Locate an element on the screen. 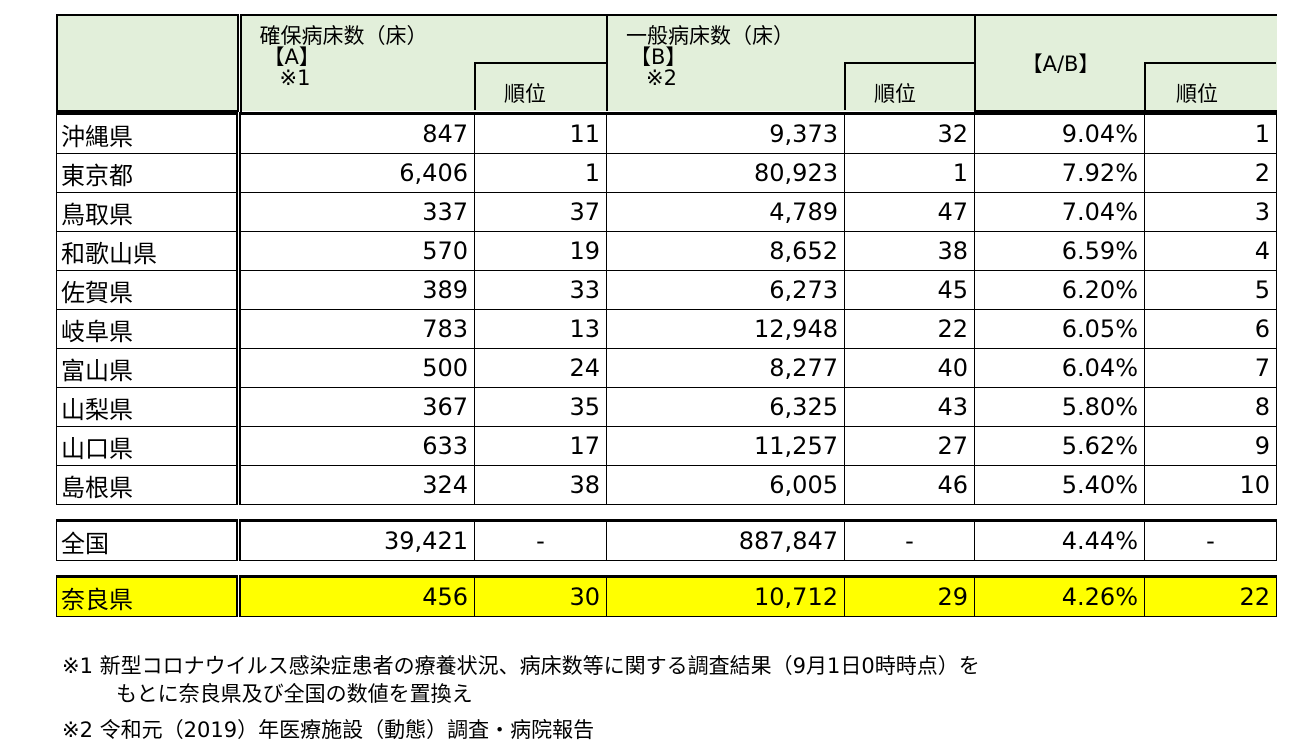  table-row: 佐賀県 389 33 6,273 45 6.20% 5 is located at coordinates (666, 290).